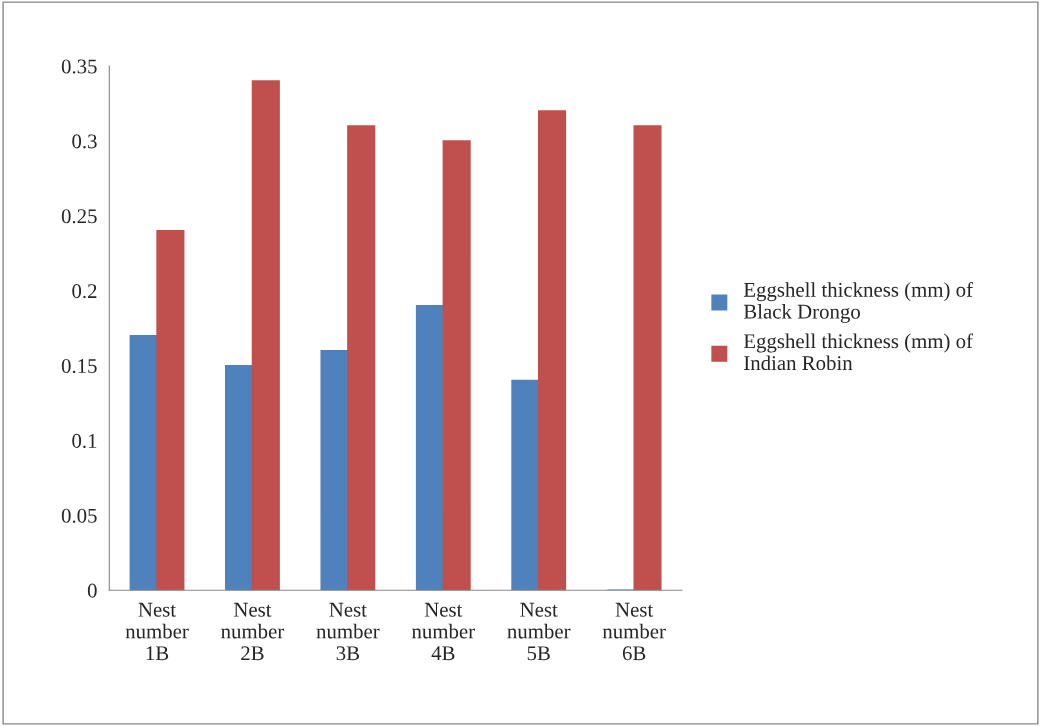 Image resolution: width=1041 pixels, height=726 pixels. I want to click on x-tick-label: Nest number 6B, so click(634, 631).